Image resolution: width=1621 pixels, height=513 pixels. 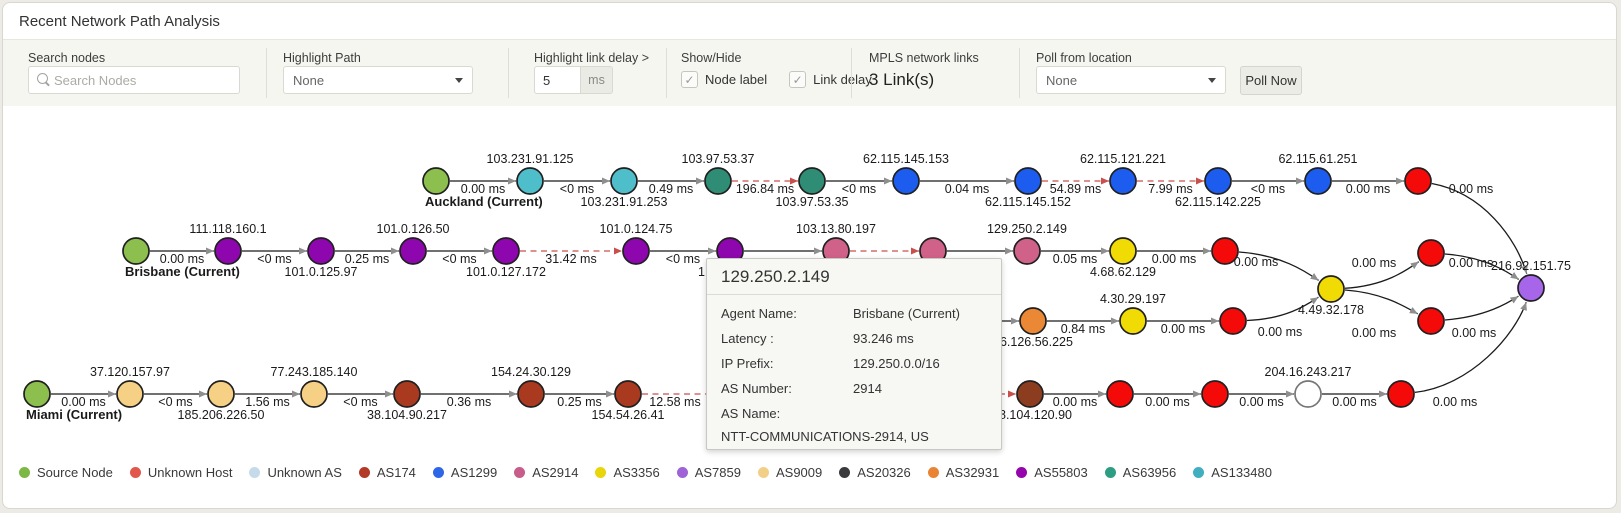 I want to click on node-ip-label: 62.115.121.221, so click(x=1123, y=159).